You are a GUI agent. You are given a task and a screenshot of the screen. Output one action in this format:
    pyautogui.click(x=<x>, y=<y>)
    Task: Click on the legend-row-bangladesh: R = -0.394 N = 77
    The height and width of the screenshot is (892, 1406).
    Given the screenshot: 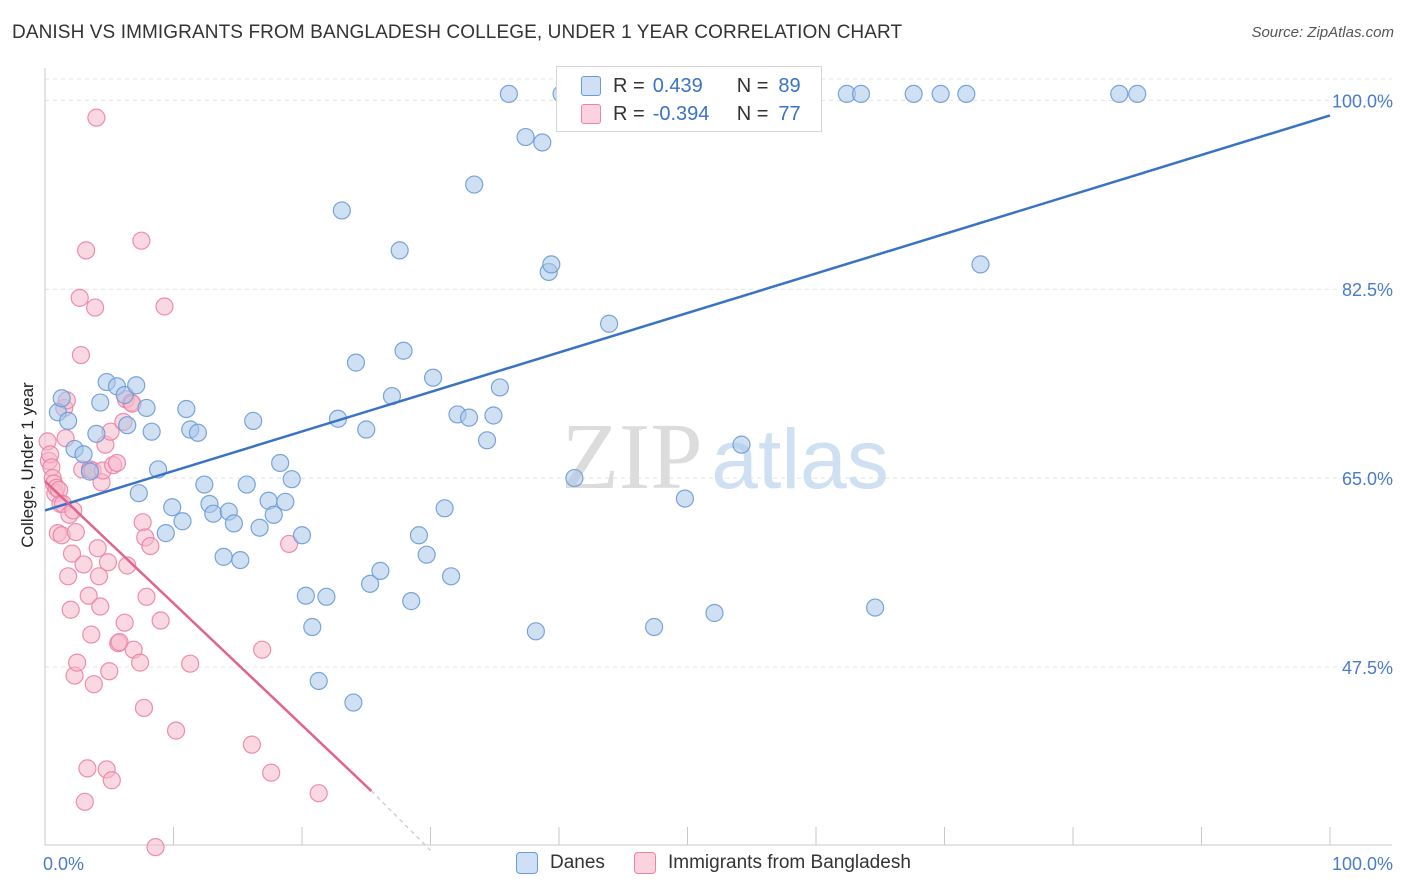 What is the action you would take?
    pyautogui.click(x=691, y=114)
    